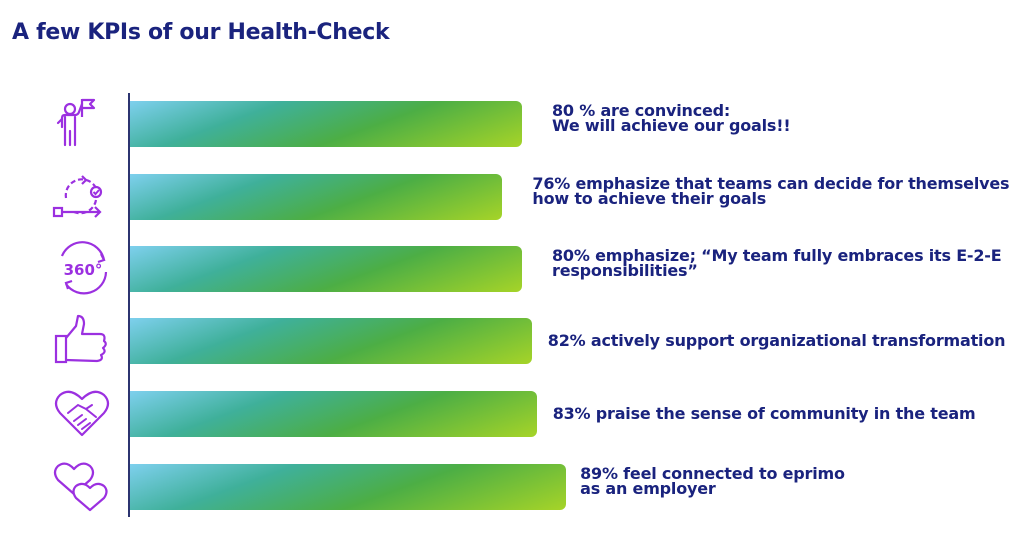  I want to click on kpi-label-line: 80 % are convinced:, so click(641, 110).